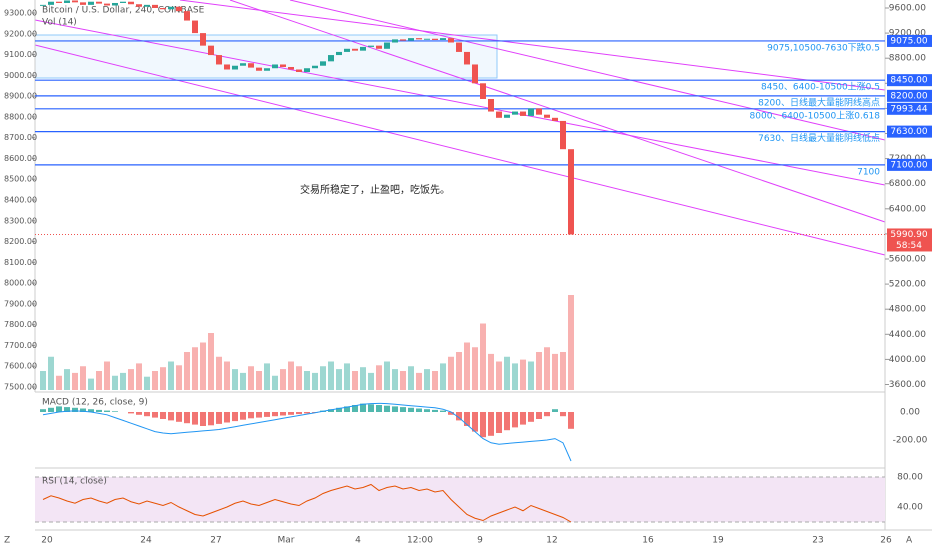 The image size is (932, 550). What do you see at coordinates (908, 81) in the screenshot?
I see `price-tag-label: 8450.00` at bounding box center [908, 81].